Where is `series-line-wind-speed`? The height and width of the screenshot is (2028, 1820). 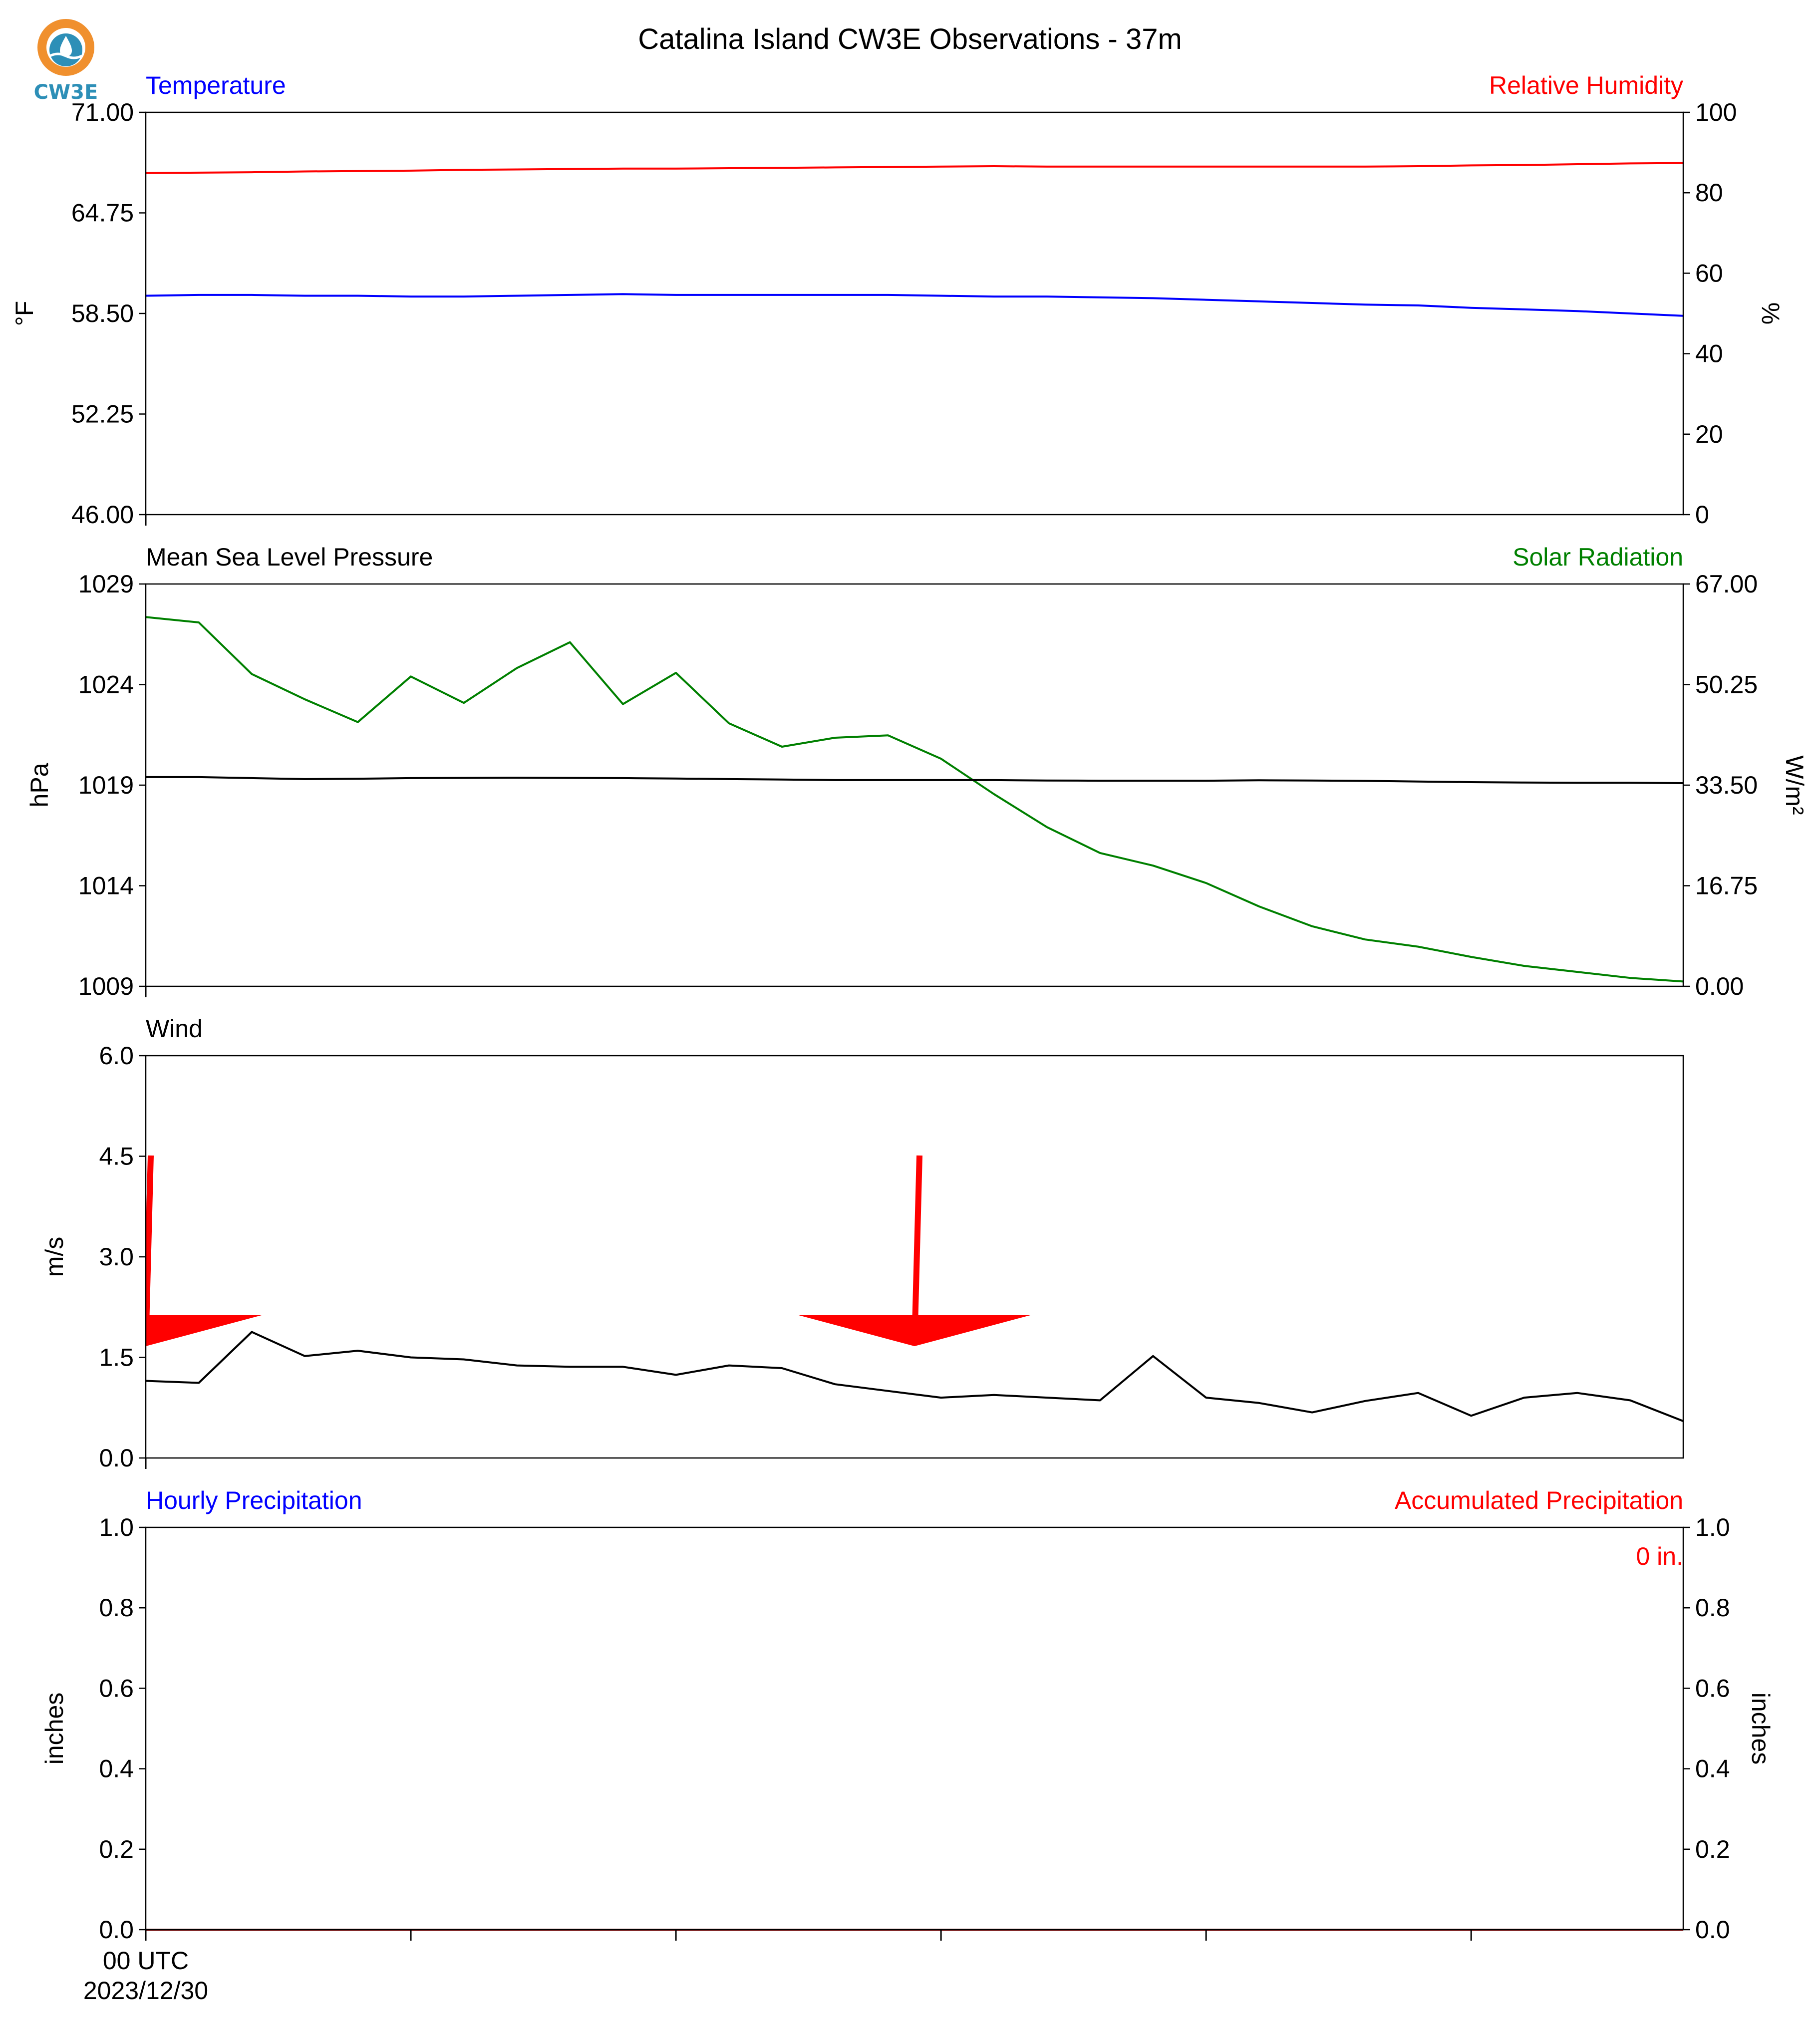
series-line-wind-speed is located at coordinates (914, 1376).